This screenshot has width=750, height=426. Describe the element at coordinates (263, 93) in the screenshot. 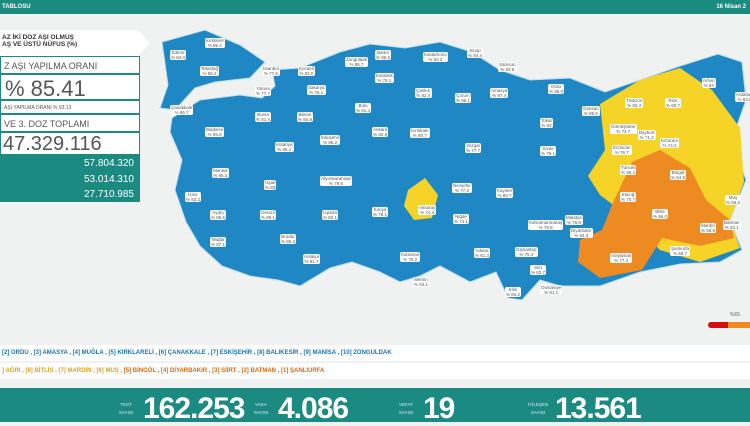

I see `province-rate: % 77.7` at that location.